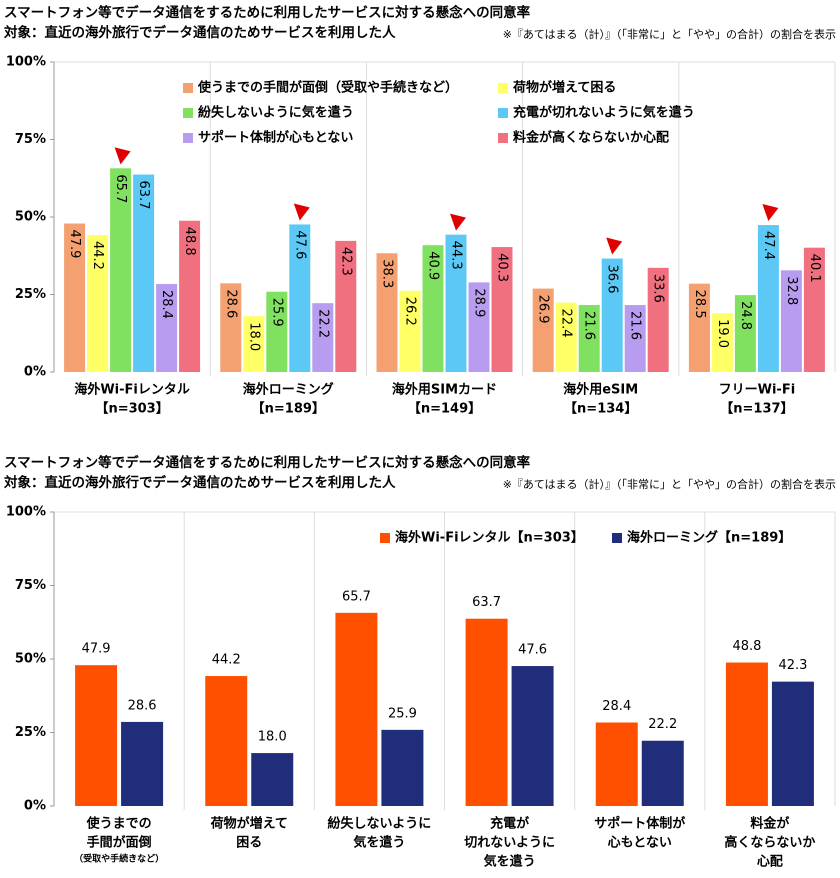 The image size is (840, 878). Describe the element at coordinates (756, 409) in the screenshot. I see `x-tick-label: 【n=137】` at that location.